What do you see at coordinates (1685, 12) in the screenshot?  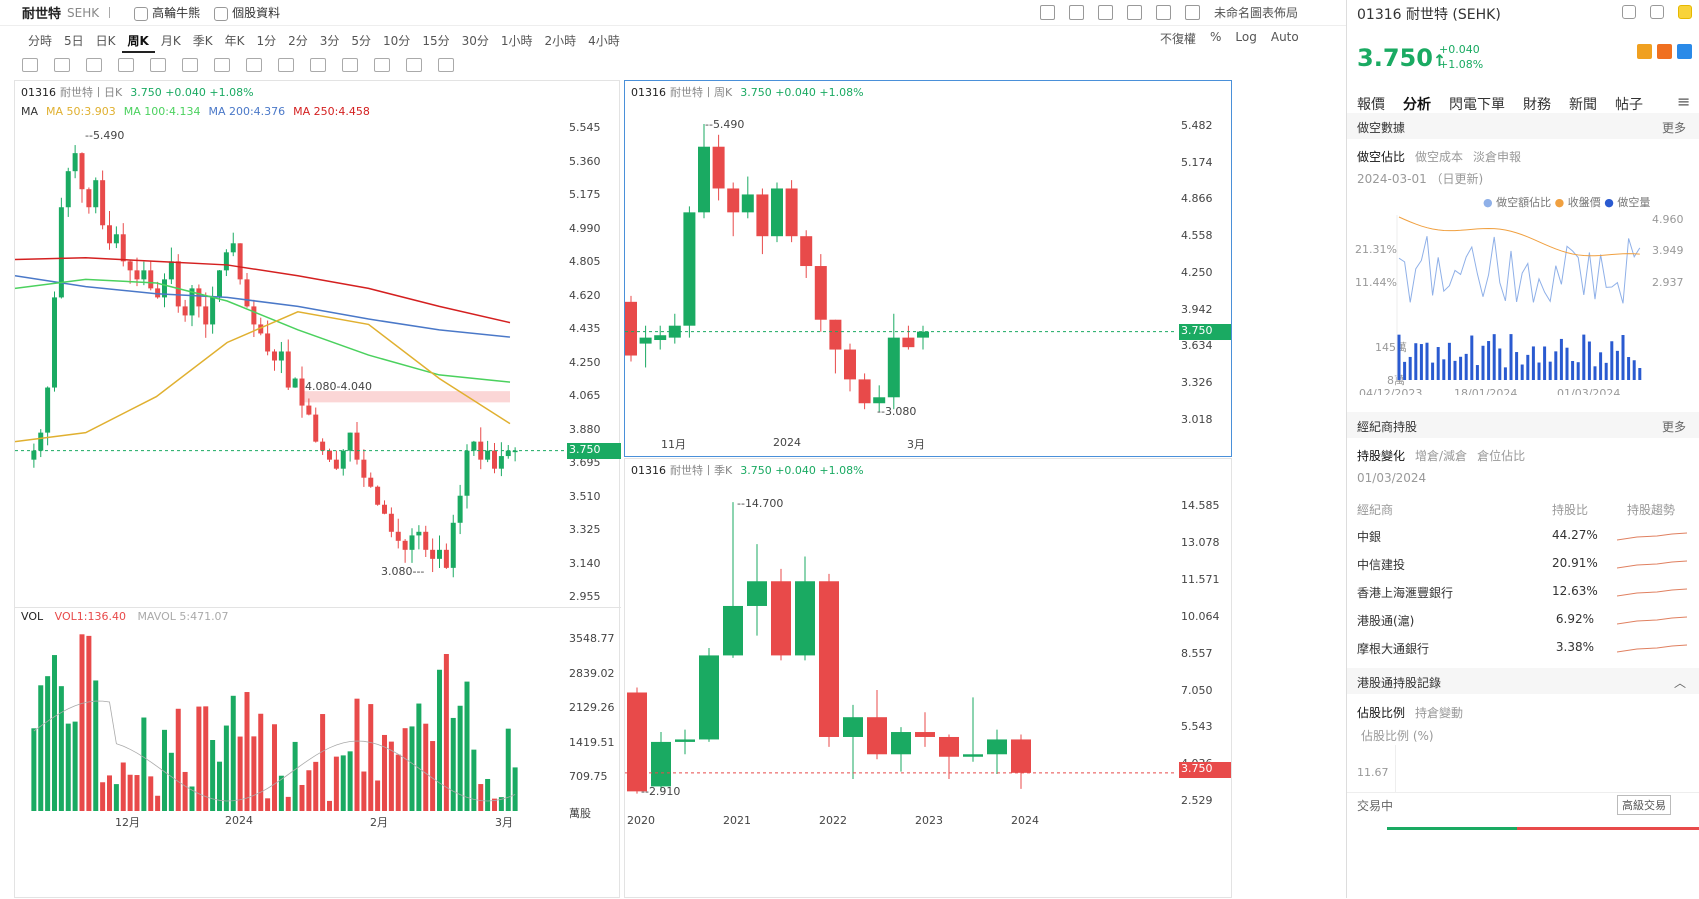 I see `star-icon` at bounding box center [1685, 12].